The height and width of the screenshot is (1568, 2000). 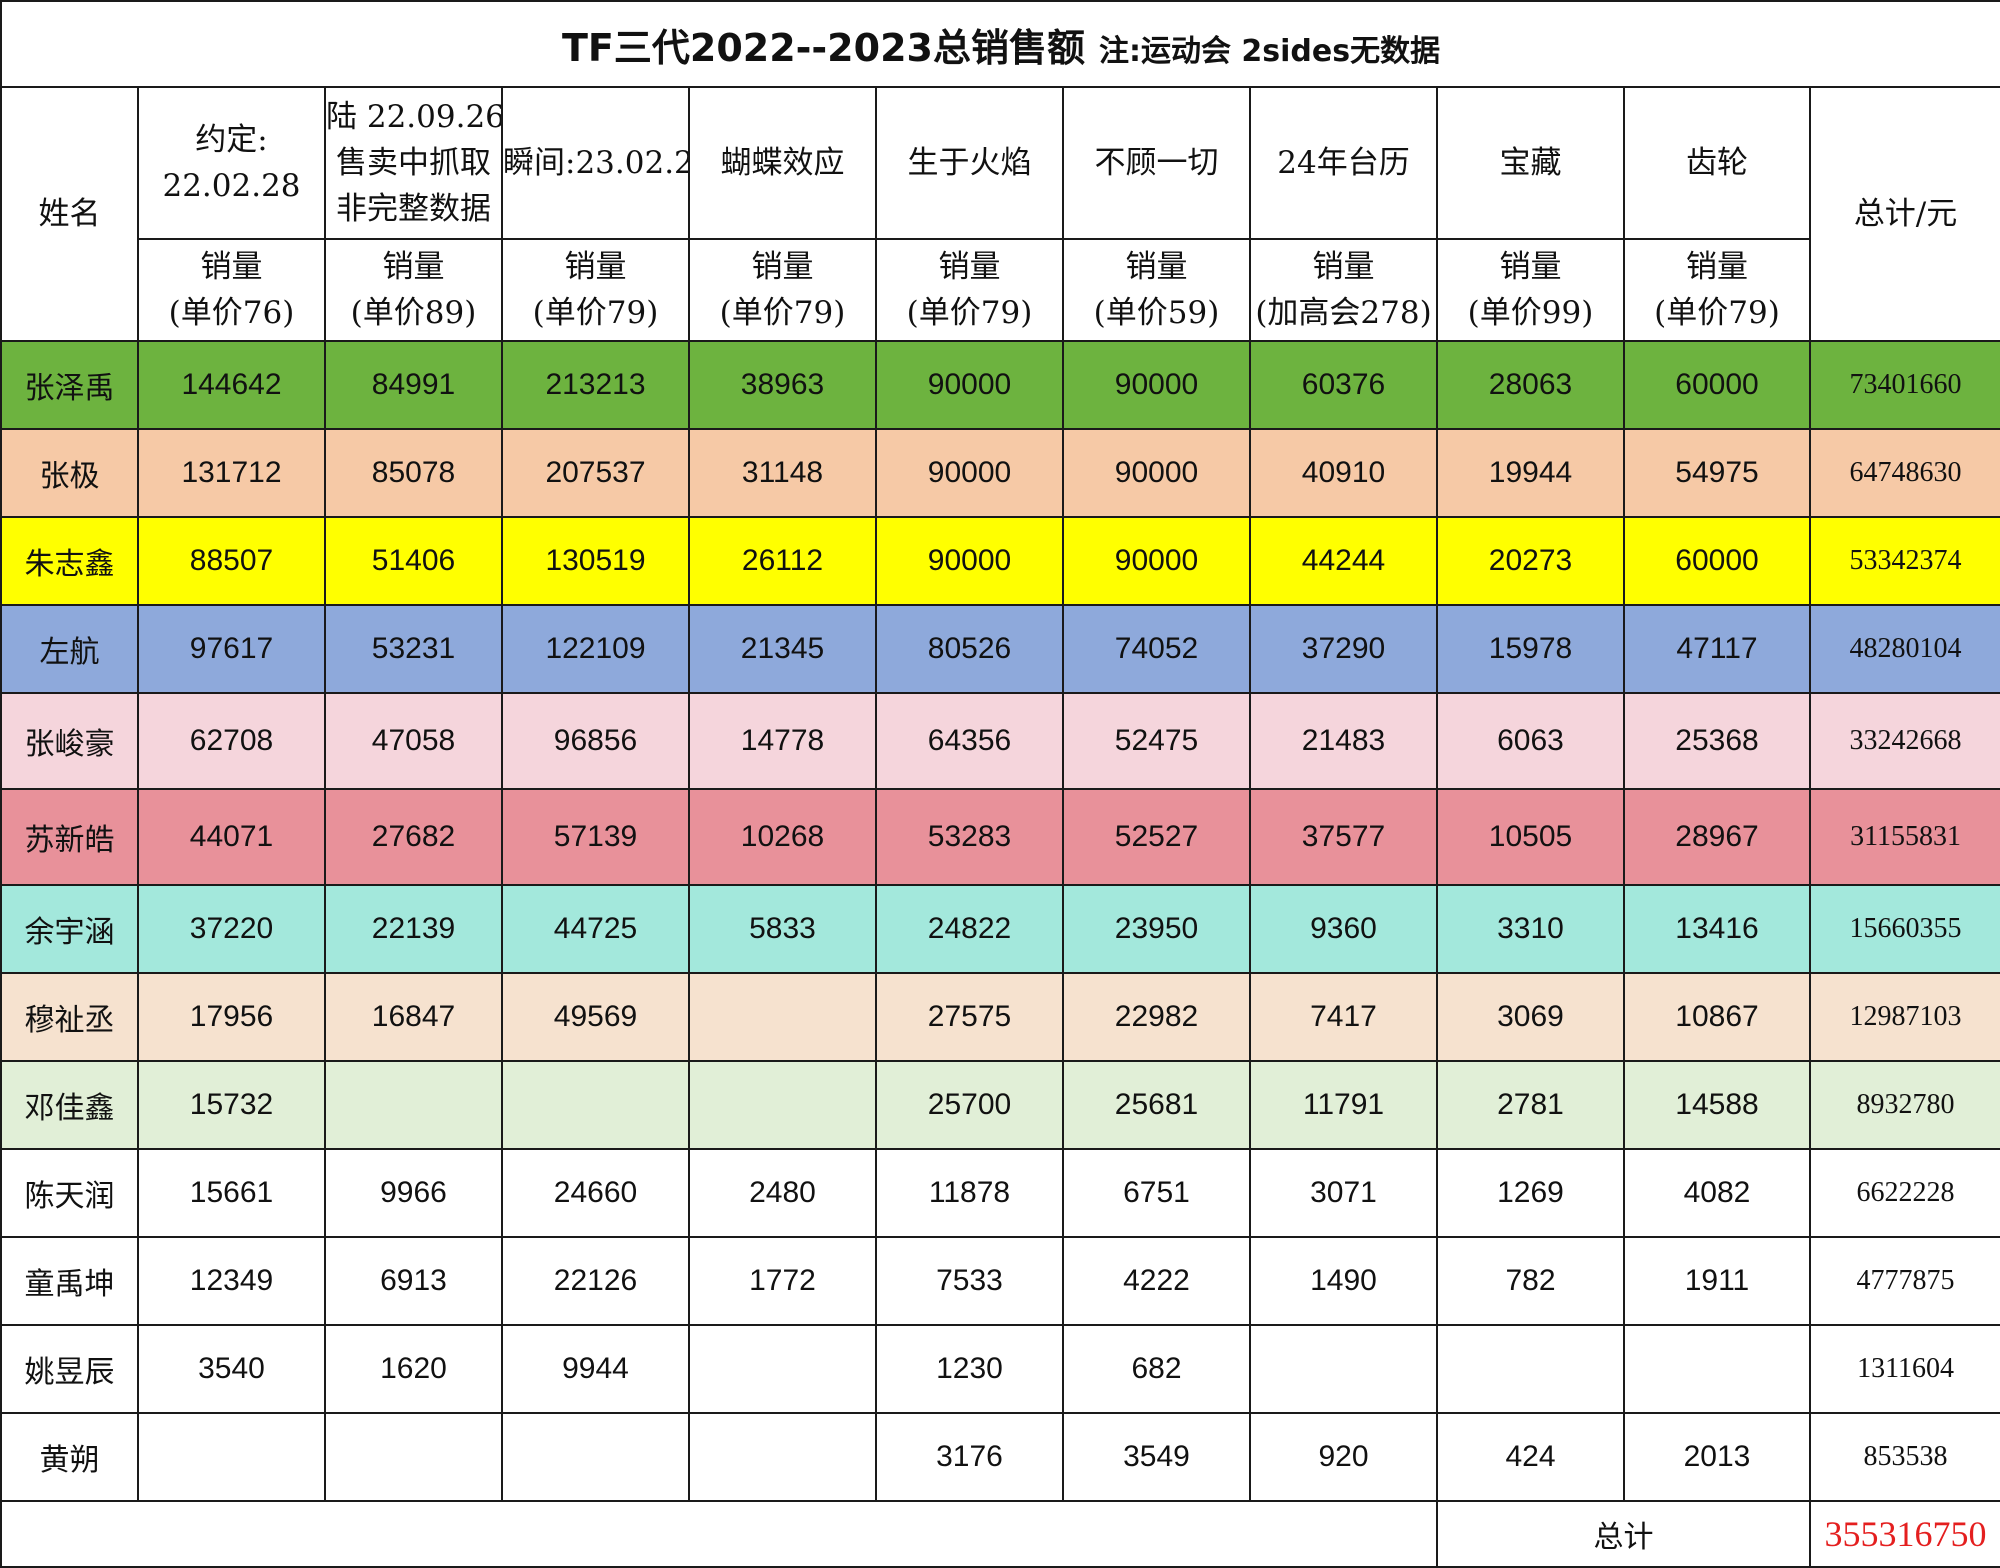 What do you see at coordinates (969, 837) in the screenshot?
I see `sales-cell: 53283` at bounding box center [969, 837].